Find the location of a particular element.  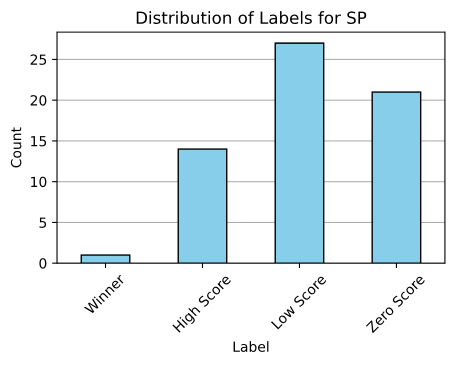

y-tick-label: 15 is located at coordinates (38, 141).